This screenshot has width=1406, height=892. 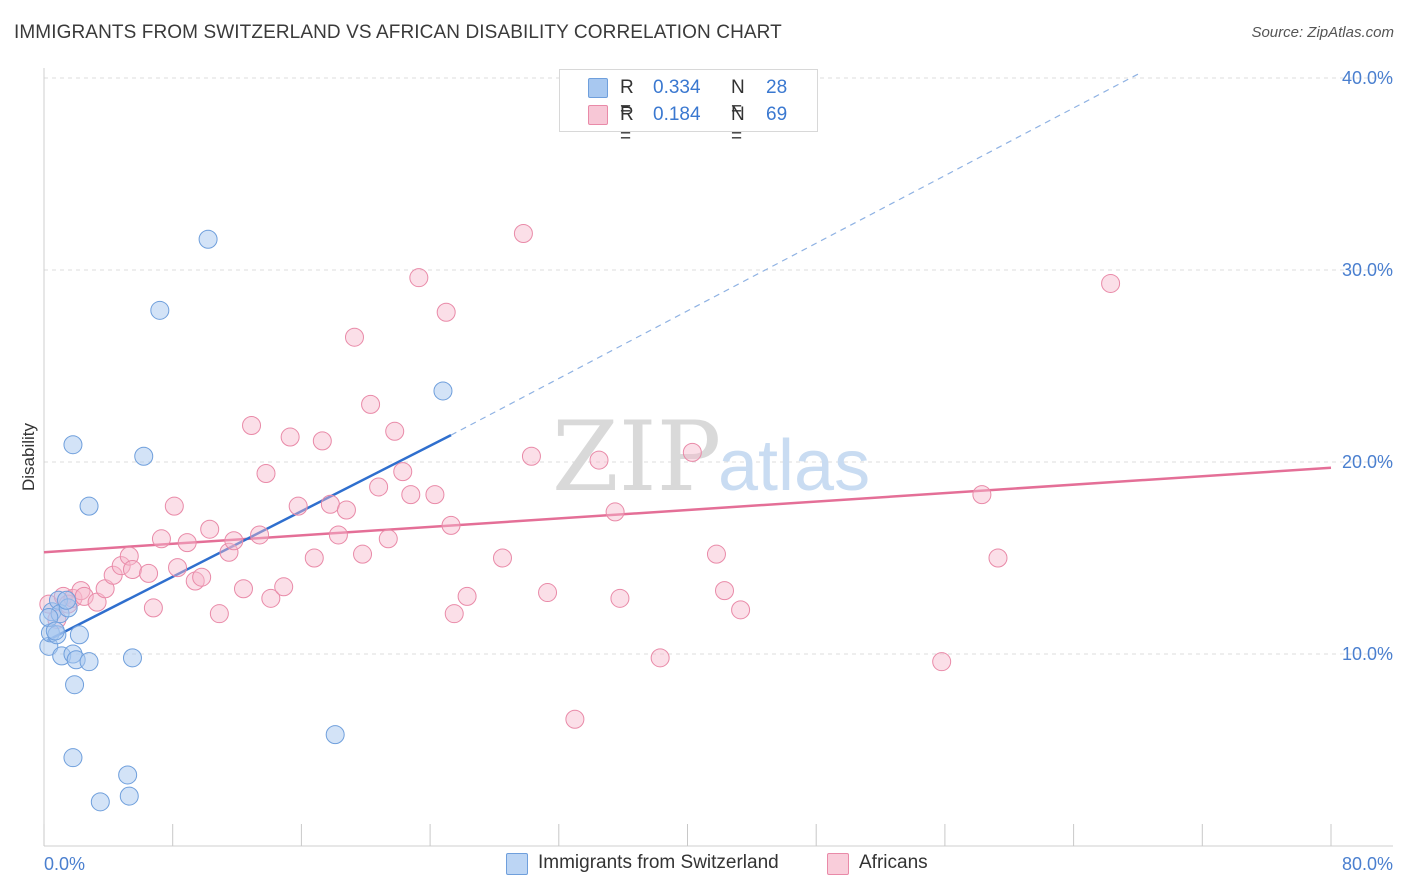 What do you see at coordinates (249, 538) in the screenshot?
I see `switzerland-trend-line` at bounding box center [249, 538].